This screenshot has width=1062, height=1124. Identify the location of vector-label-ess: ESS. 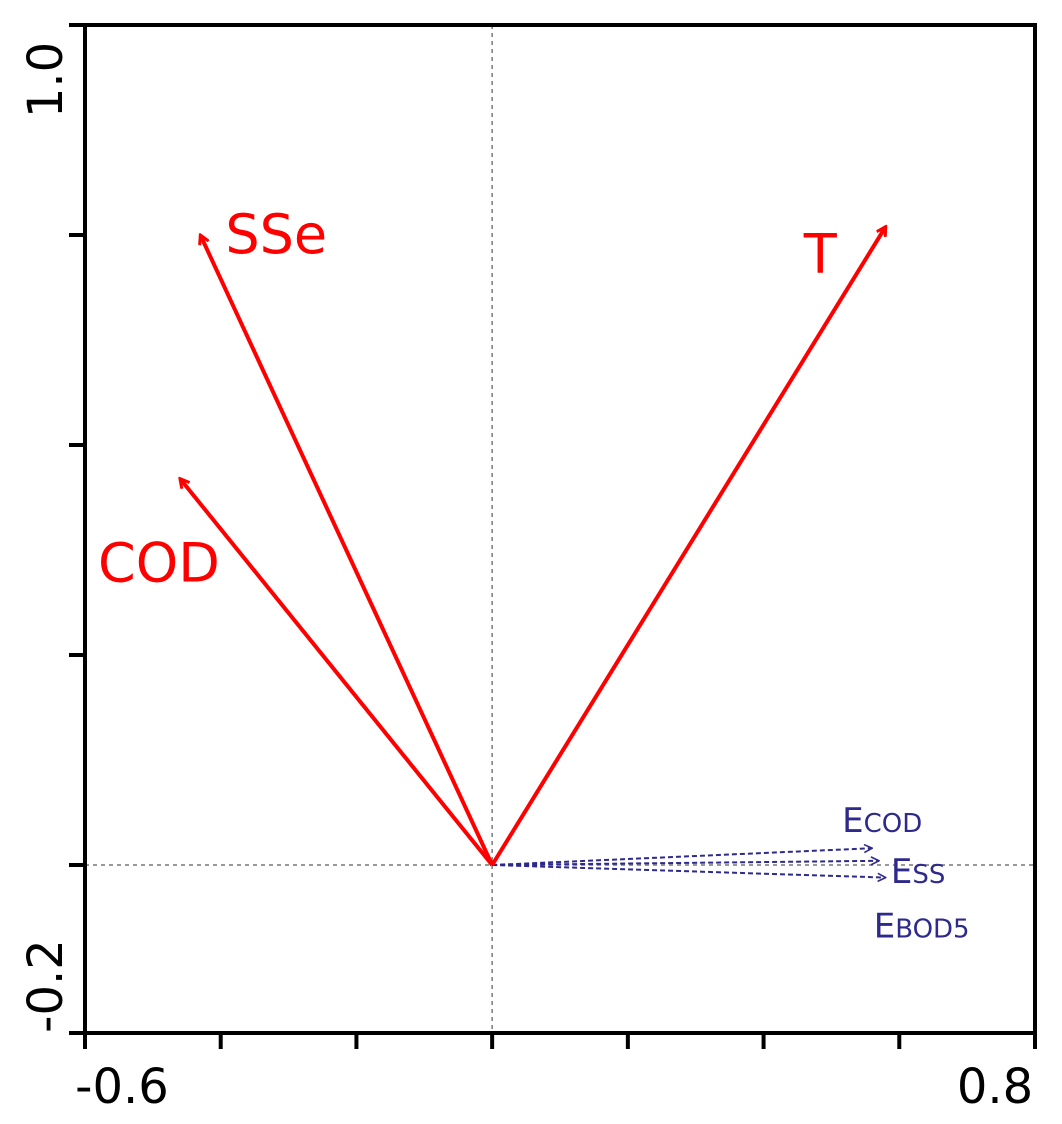
(918, 872).